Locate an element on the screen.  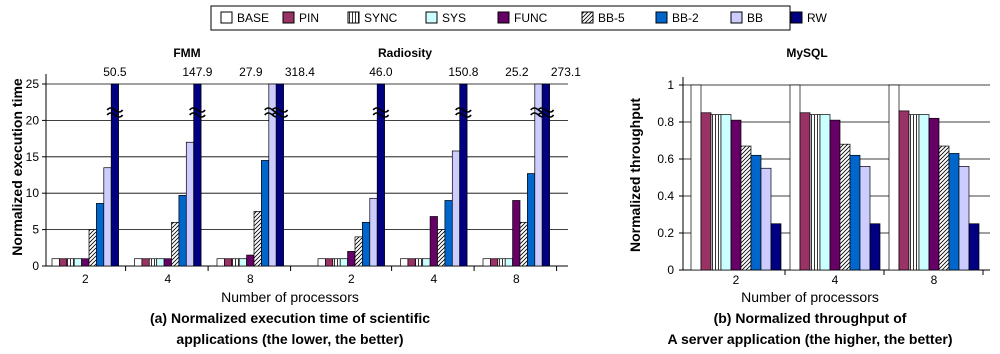
radiosity-value-label-rw-2: 46.0 is located at coordinates (381, 72).